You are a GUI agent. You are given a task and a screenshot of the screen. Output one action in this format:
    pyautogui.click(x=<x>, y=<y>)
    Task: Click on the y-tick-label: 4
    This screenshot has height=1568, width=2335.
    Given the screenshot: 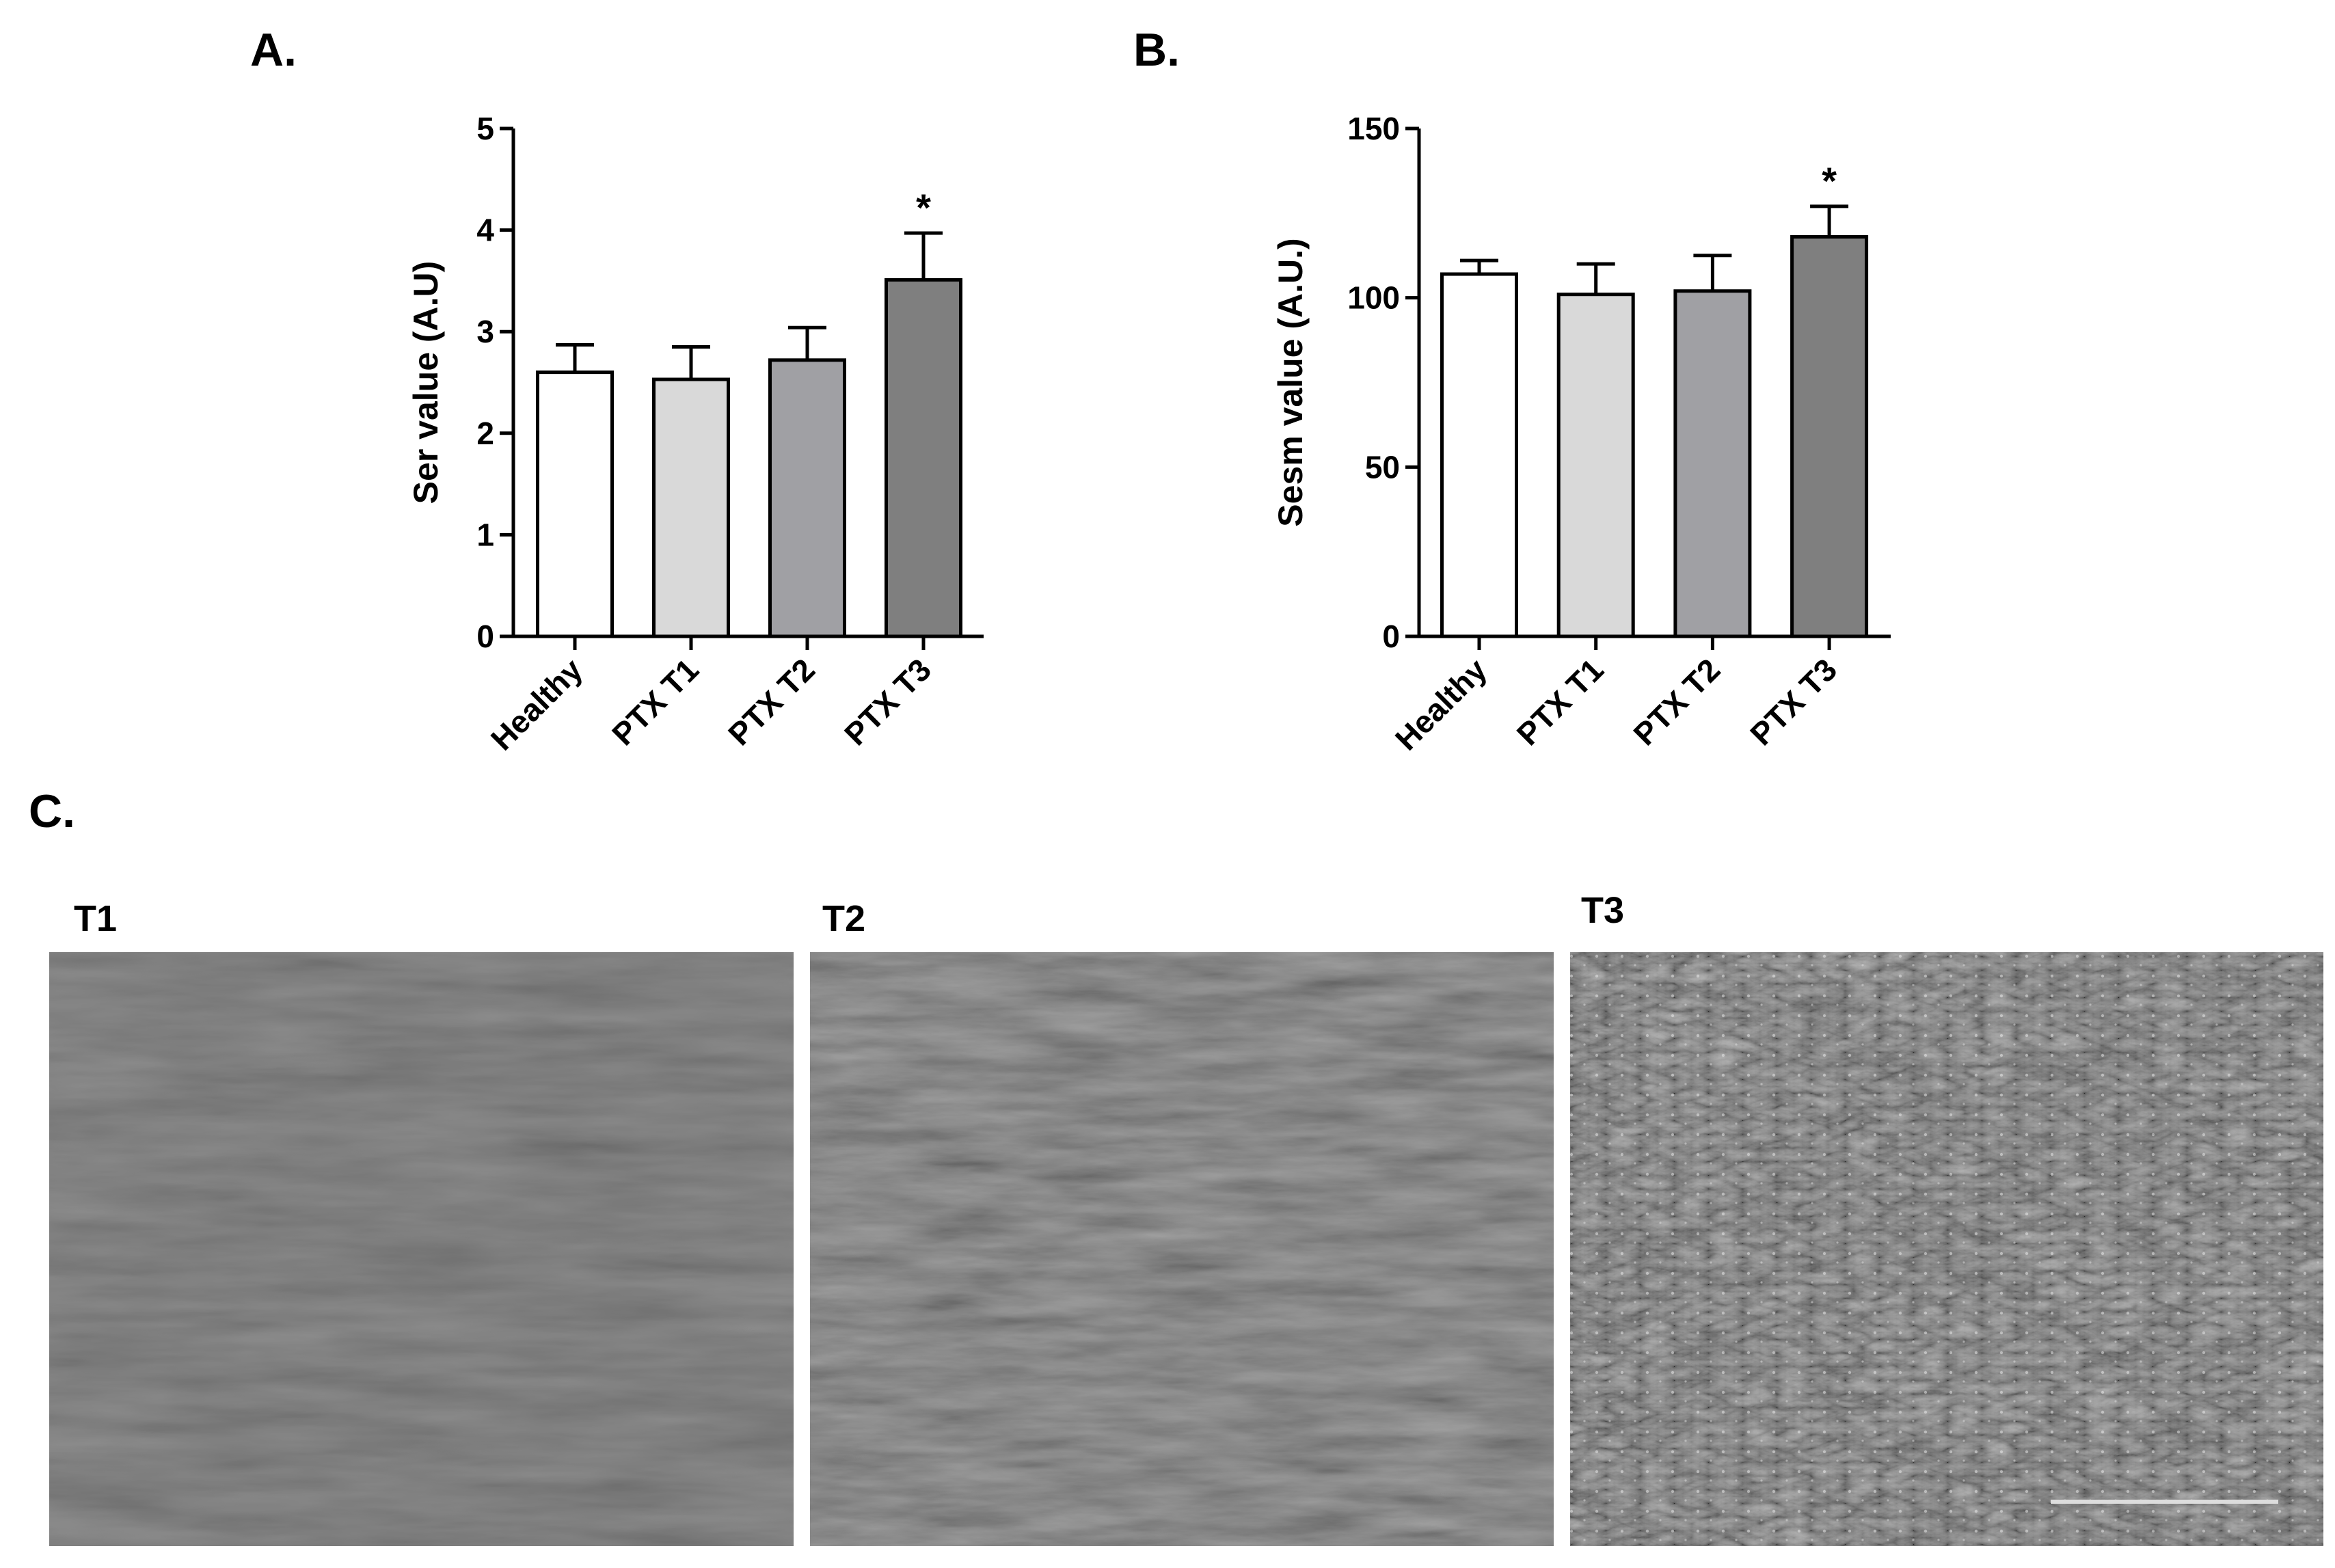 What is the action you would take?
    pyautogui.click(x=485, y=230)
    